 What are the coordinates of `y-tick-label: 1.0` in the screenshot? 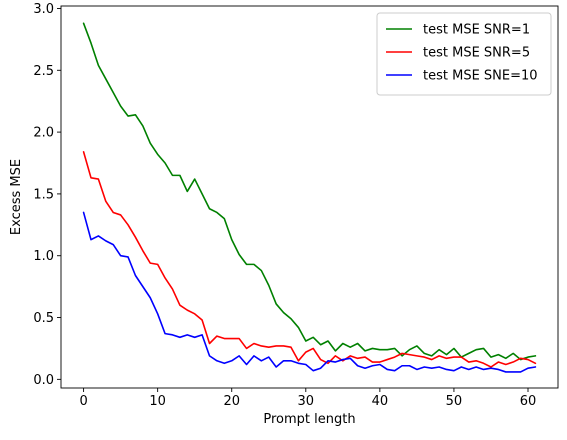 It's located at (43, 256).